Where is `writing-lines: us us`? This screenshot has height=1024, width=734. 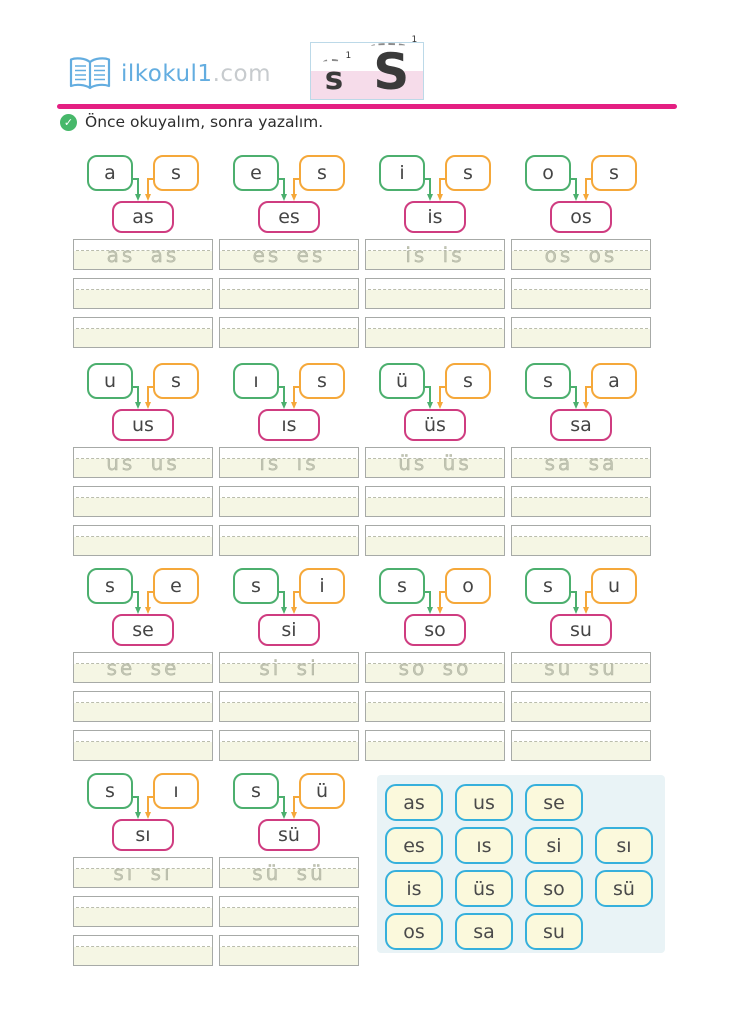 writing-lines: us us is located at coordinates (143, 501).